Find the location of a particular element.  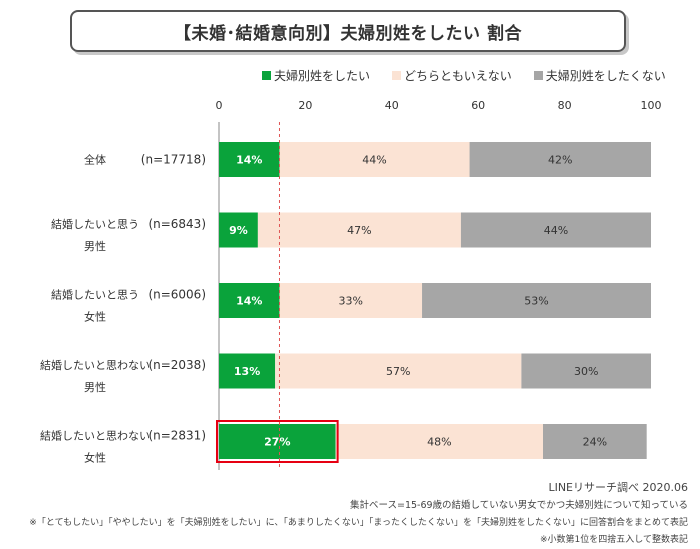

legend: 夫婦別姓をしたい どちらともいえない 夫婦別姓をしたくない is located at coordinates (464, 75).